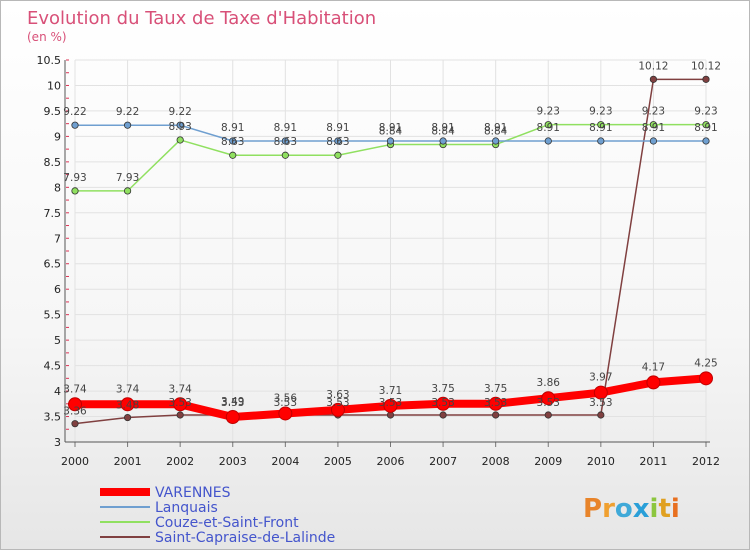  I want to click on data-label: 3.56, so click(286, 398).